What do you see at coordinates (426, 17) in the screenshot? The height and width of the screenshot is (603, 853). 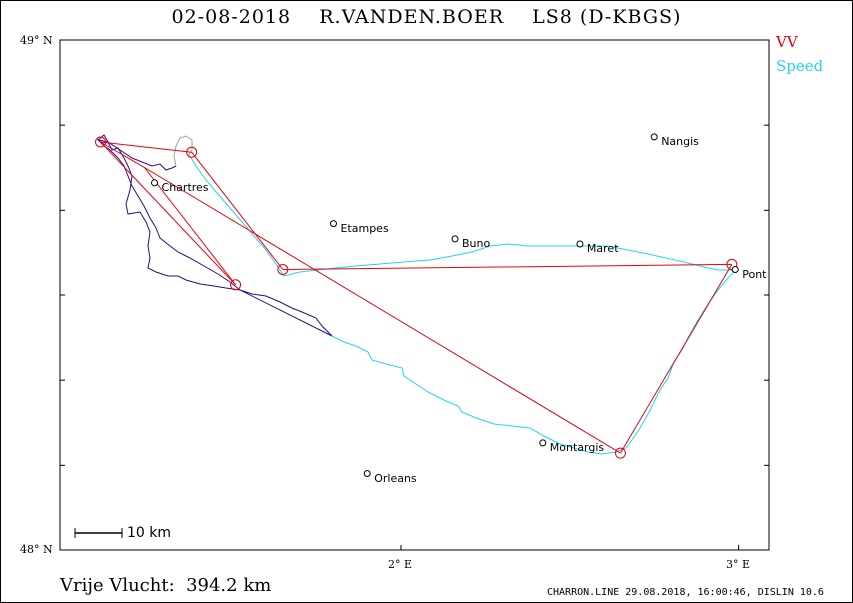 I see `page-title: 02-08-2018 R.VANDEN.BOER LS8 (D-KBGS)` at bounding box center [426, 17].